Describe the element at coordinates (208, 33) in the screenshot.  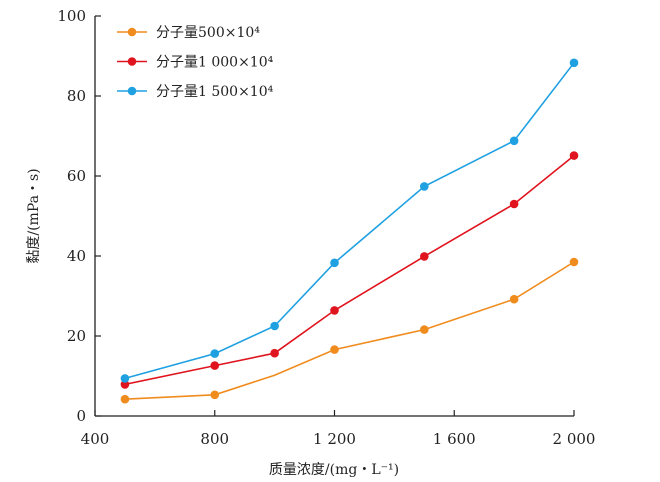
I see `legend-label: 分子量500×10⁴` at that location.